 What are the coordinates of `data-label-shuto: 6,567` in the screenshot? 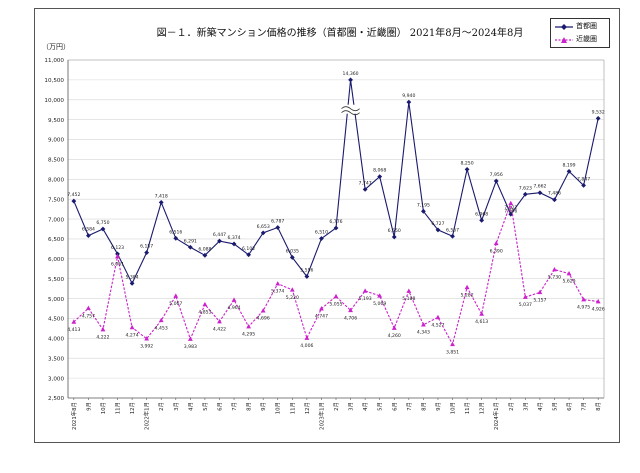 It's located at (452, 230).